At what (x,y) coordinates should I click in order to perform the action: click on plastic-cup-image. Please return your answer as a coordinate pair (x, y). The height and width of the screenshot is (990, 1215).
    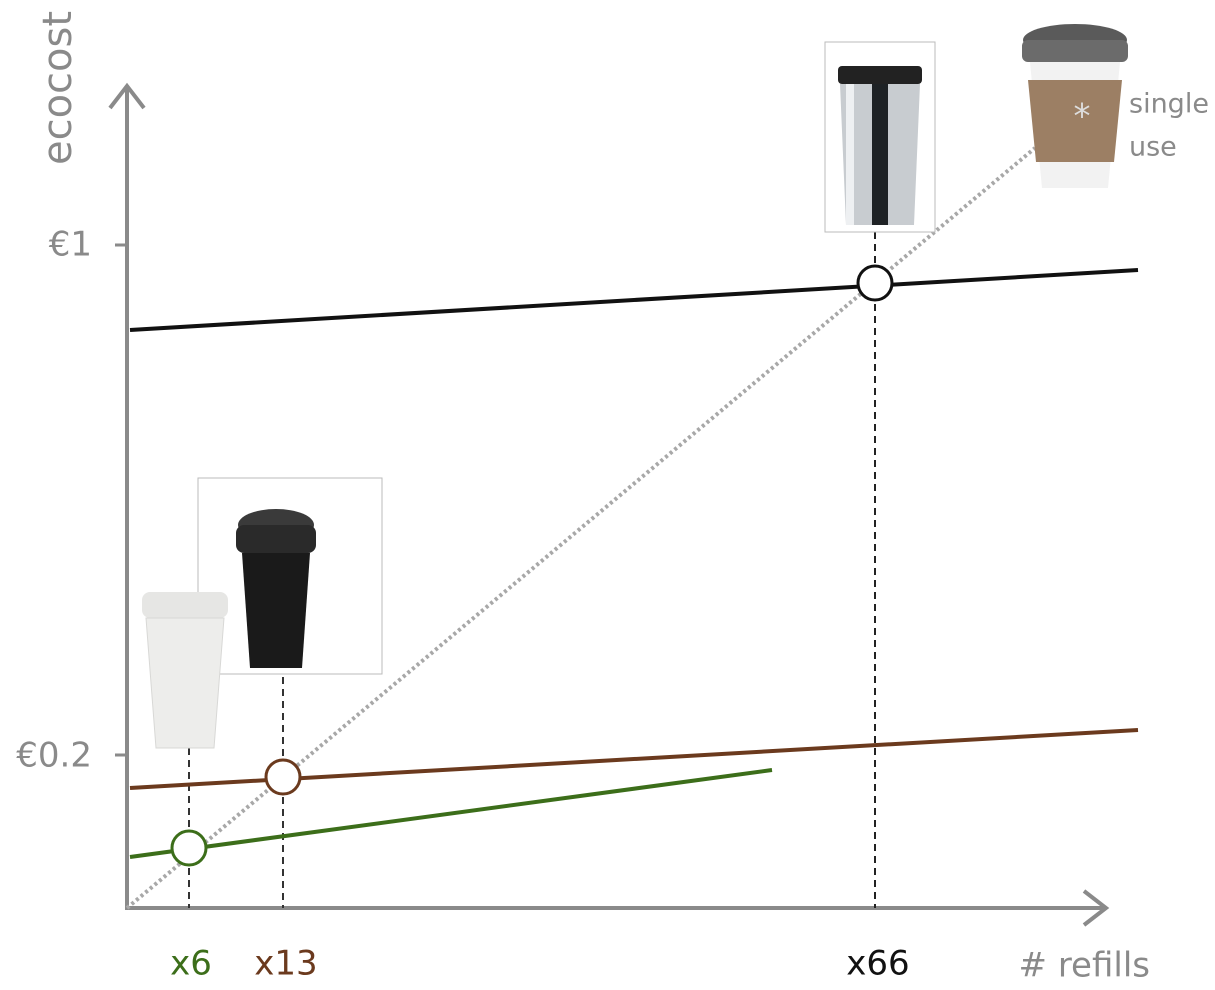
    Looking at the image, I should click on (185, 670).